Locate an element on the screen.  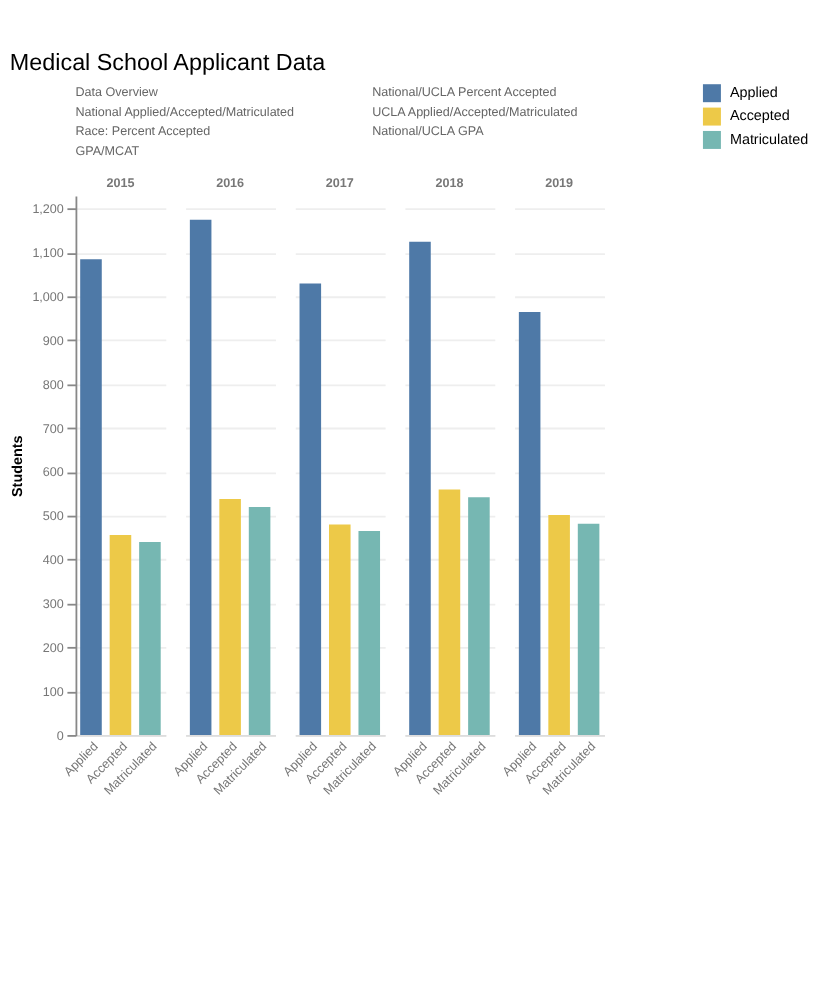
y-axis-title: Students is located at coordinates (16, 466).